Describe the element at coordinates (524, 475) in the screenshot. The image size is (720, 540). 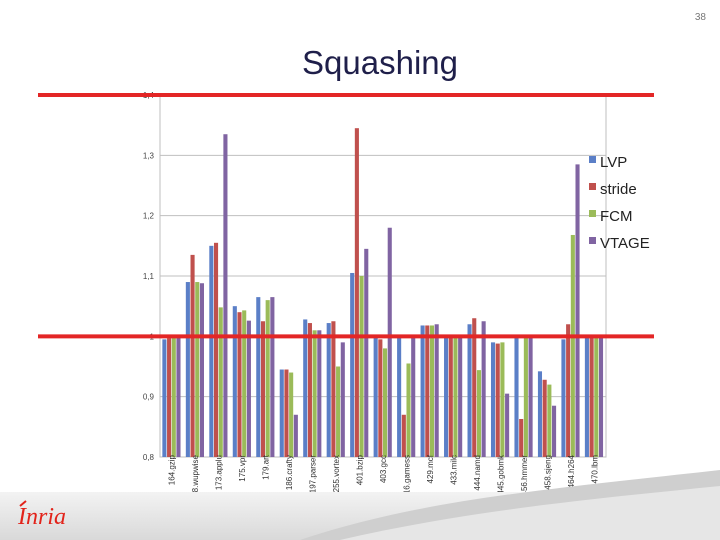
I see `x-tick-label: 456.hmmer` at that location.